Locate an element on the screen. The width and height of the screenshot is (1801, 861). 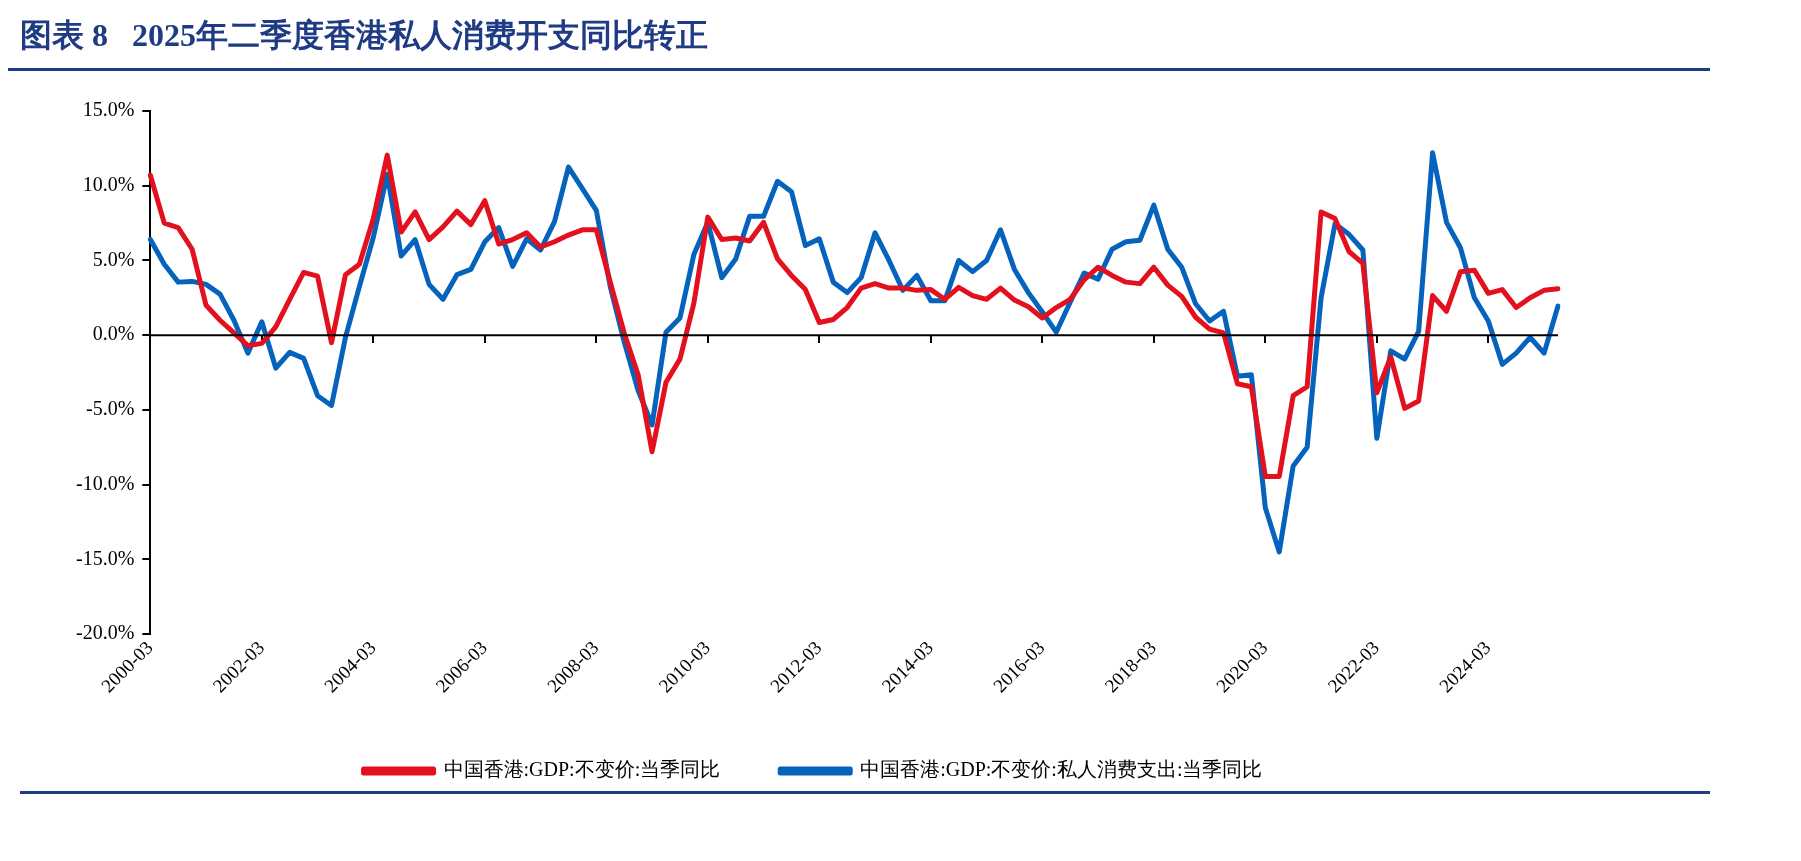
y-tick-label: -5.0% is located at coordinates (110, 408).